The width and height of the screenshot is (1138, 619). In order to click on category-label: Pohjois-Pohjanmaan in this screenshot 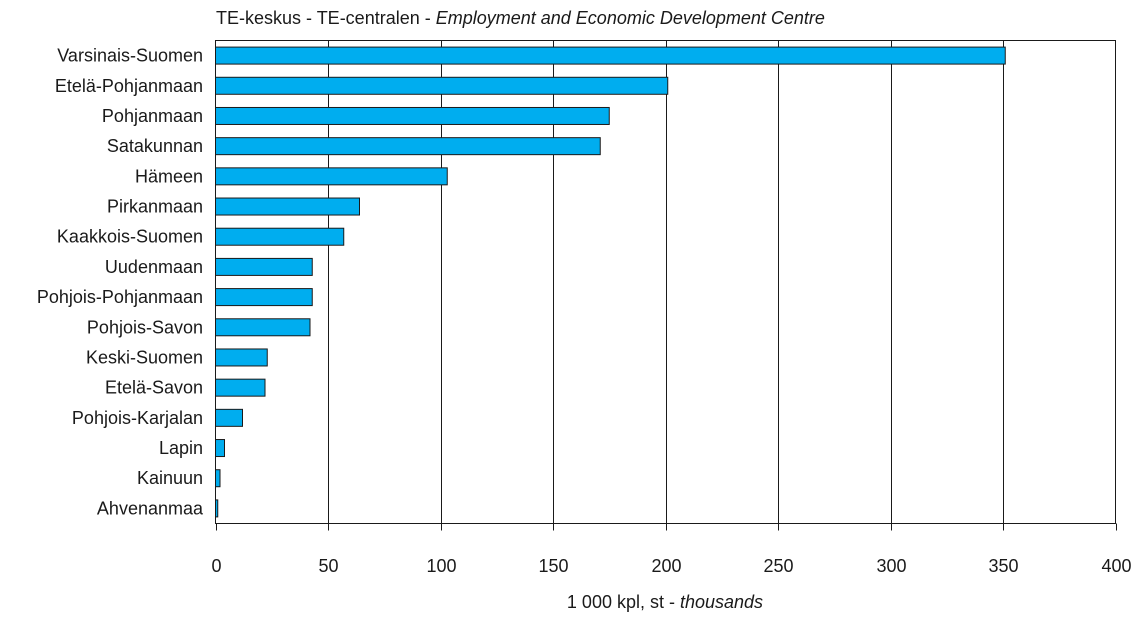, I will do `click(120, 297)`.